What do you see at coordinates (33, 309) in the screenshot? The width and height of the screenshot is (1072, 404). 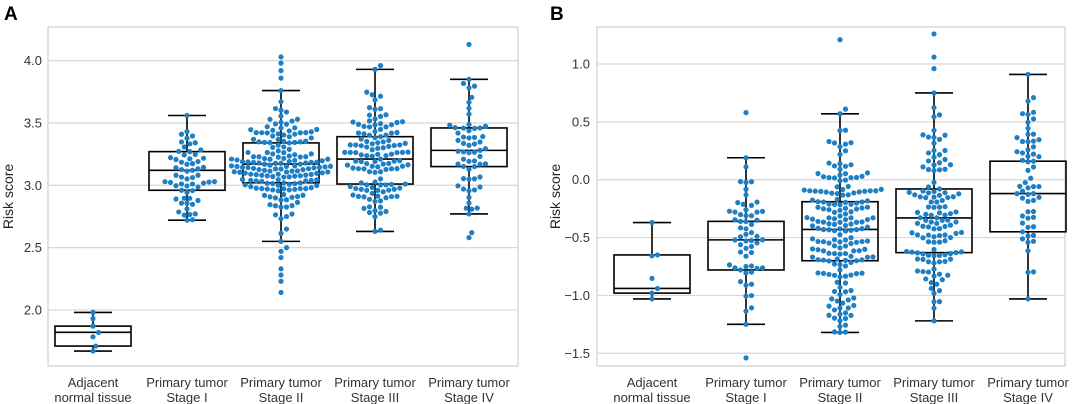 I see `y-tick-label: 2.0` at bounding box center [33, 309].